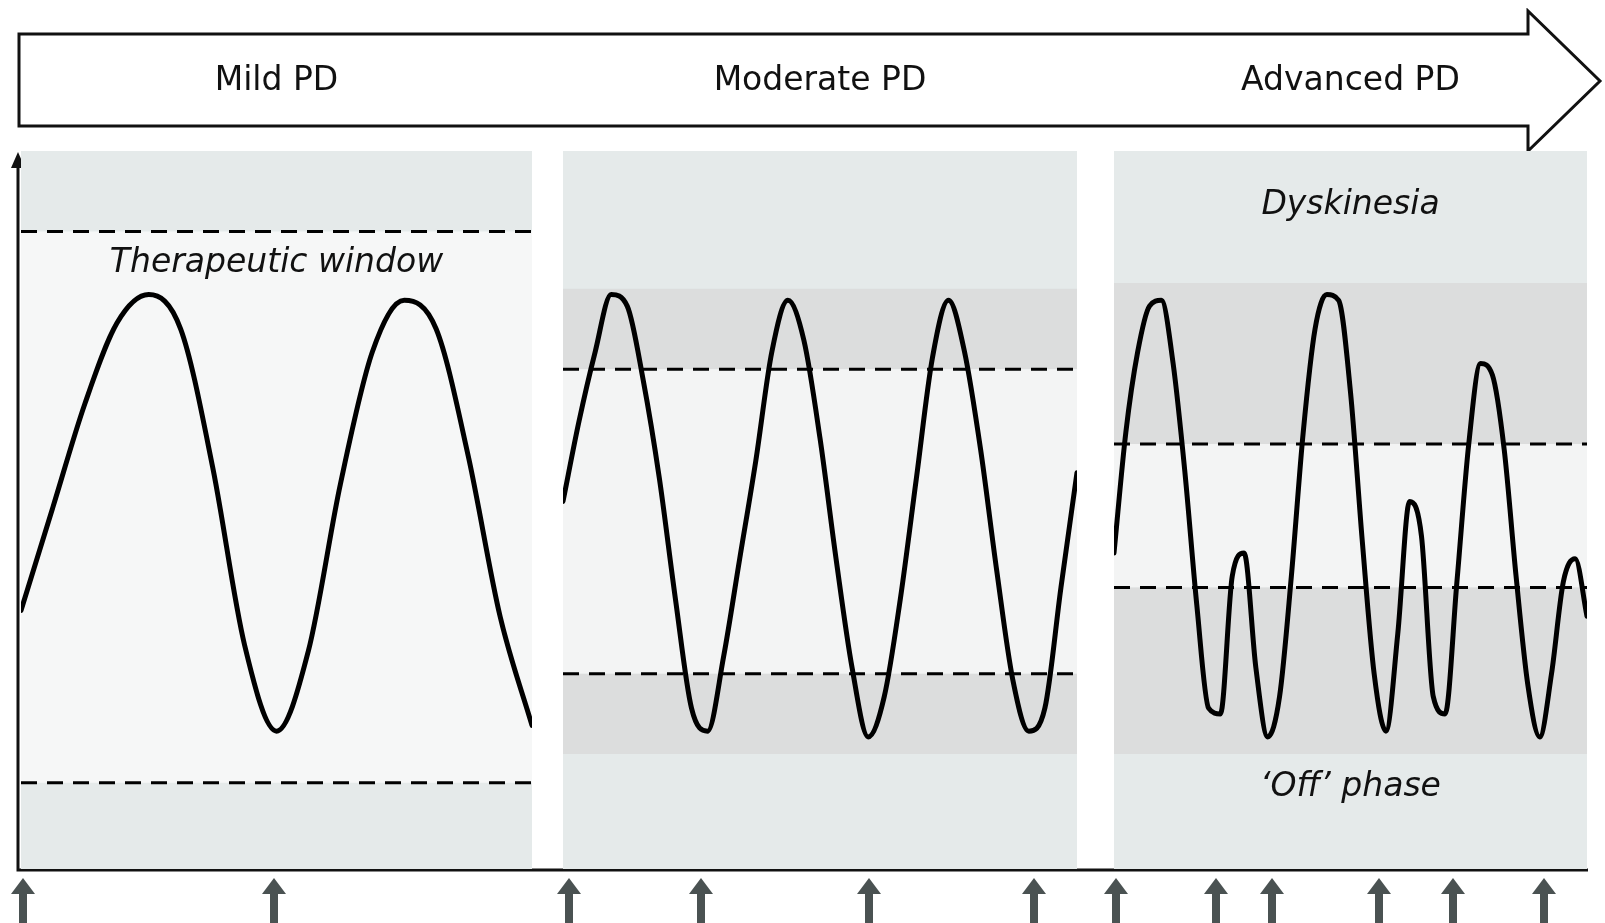  Describe the element at coordinates (277, 260) in the screenshot. I see `band-label: Therapeutic window` at that location.